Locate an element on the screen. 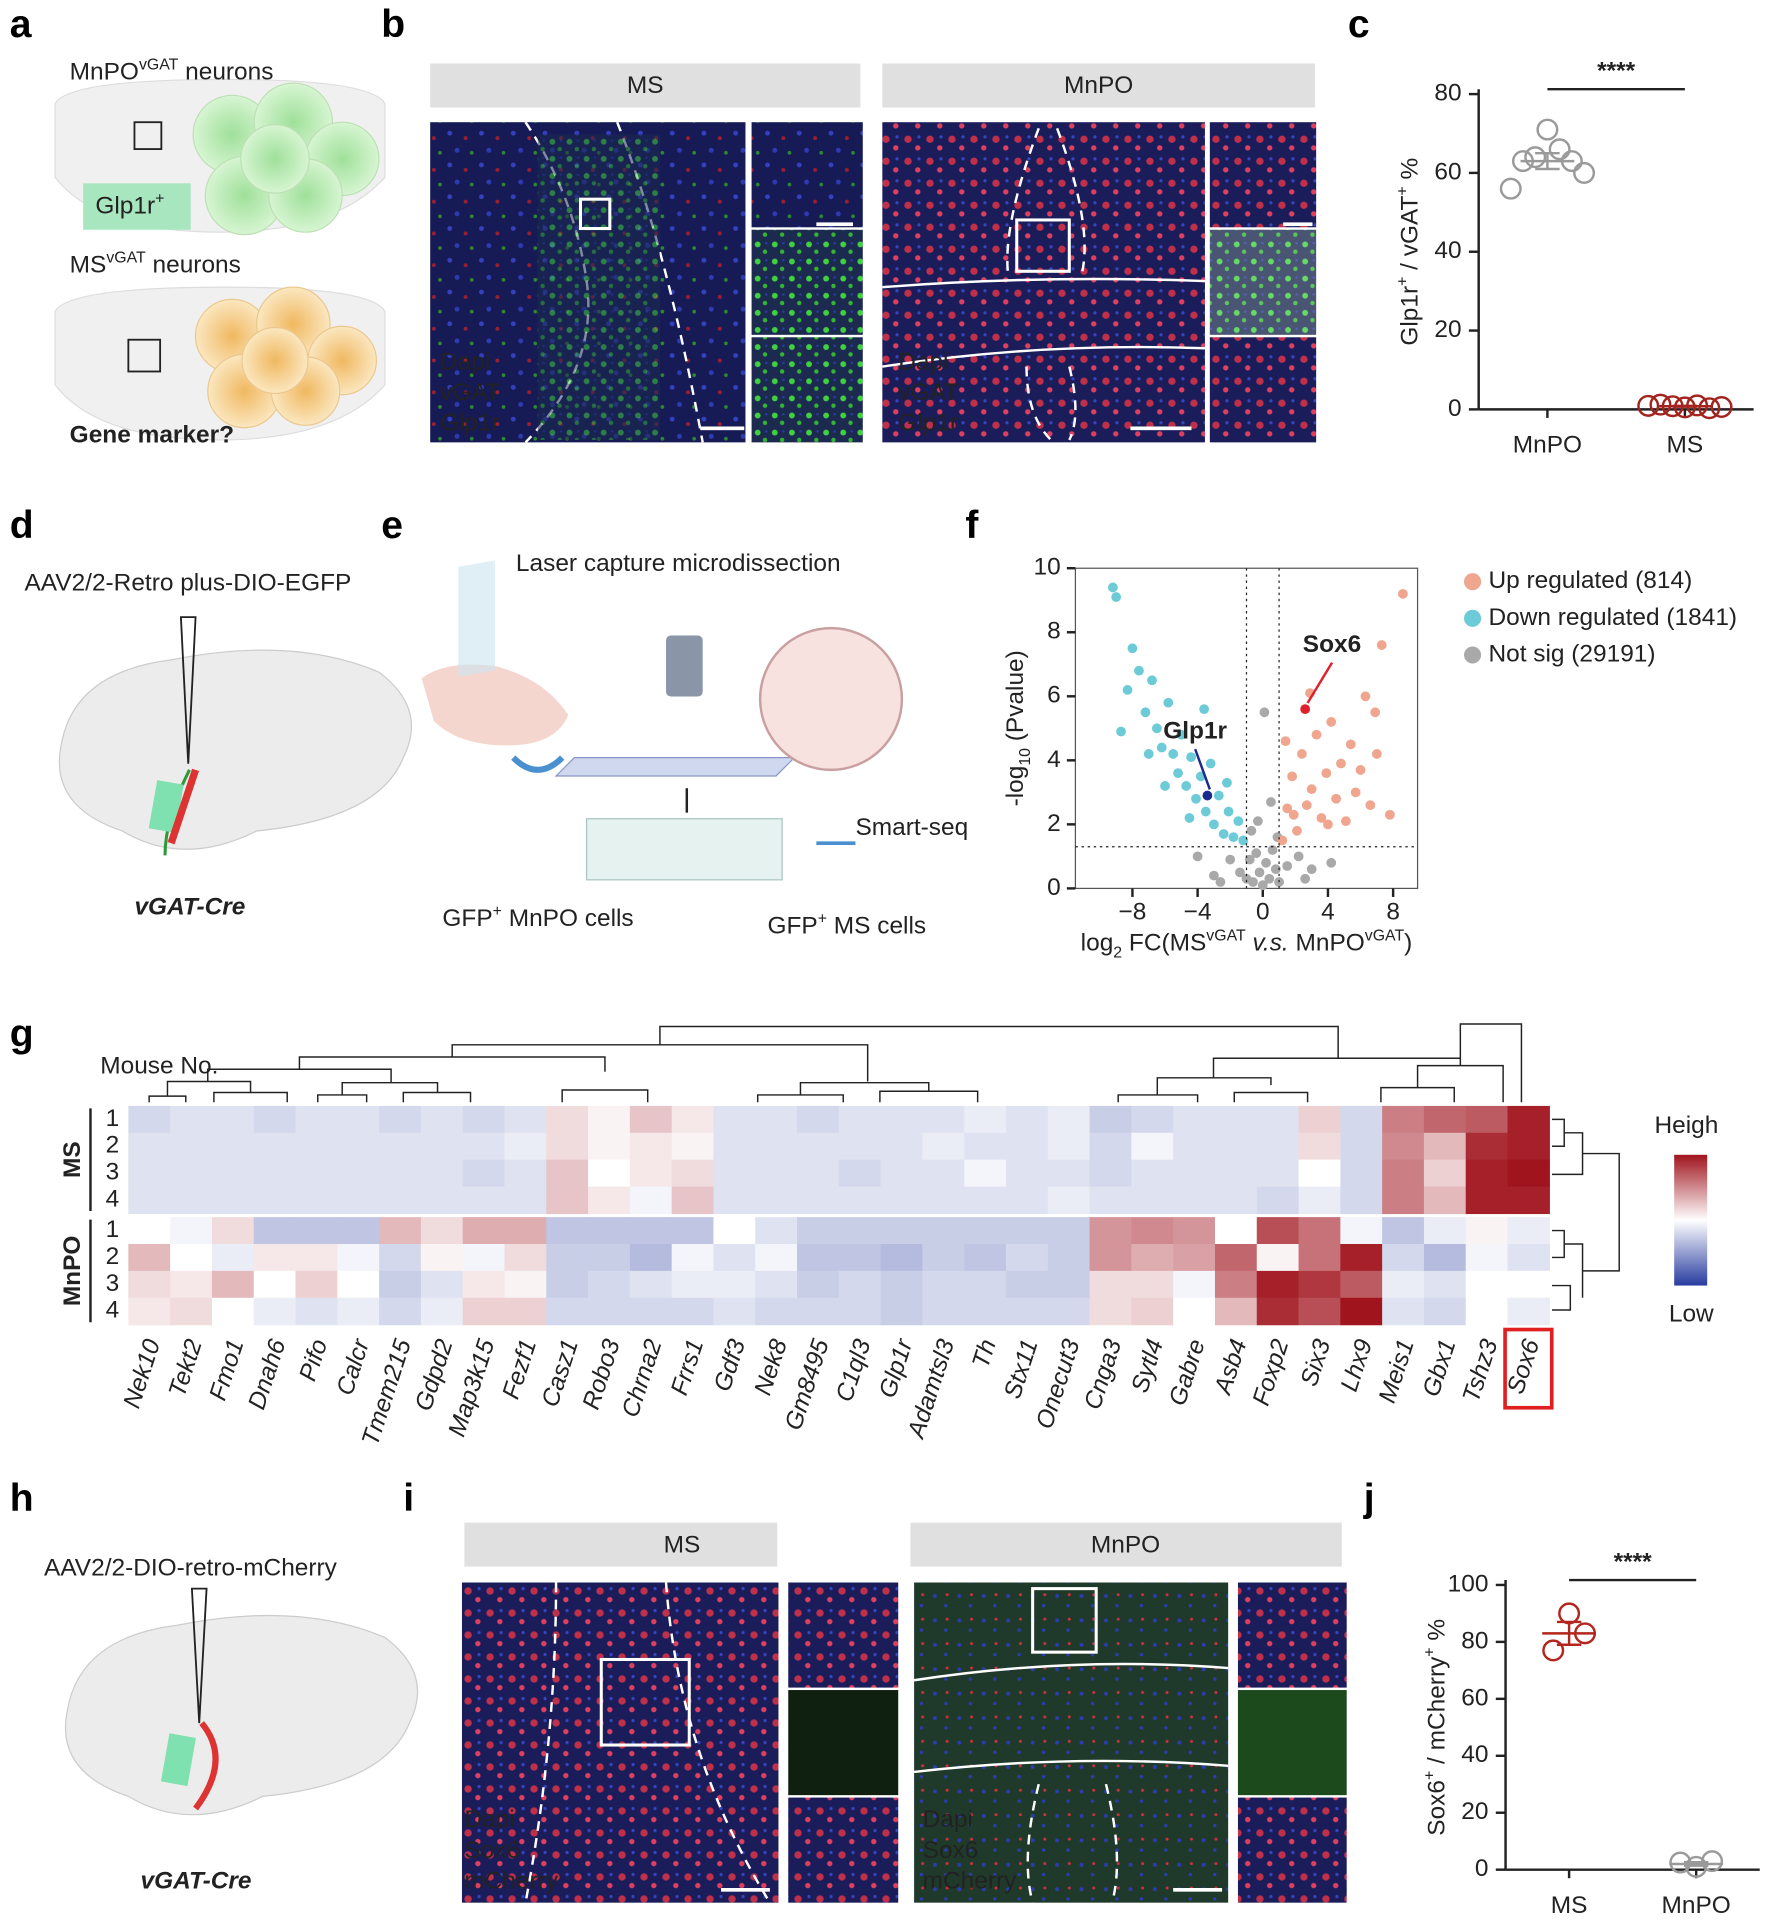  panel-label: h is located at coordinates (22, 1498).